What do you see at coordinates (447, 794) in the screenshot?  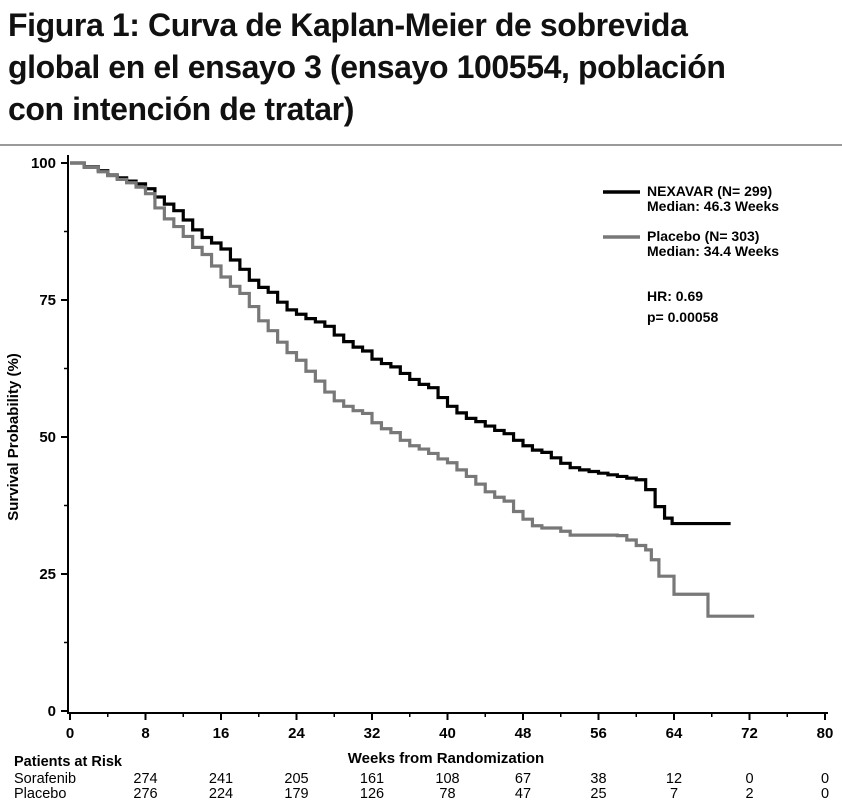 I see `risk-value: 78` at bounding box center [447, 794].